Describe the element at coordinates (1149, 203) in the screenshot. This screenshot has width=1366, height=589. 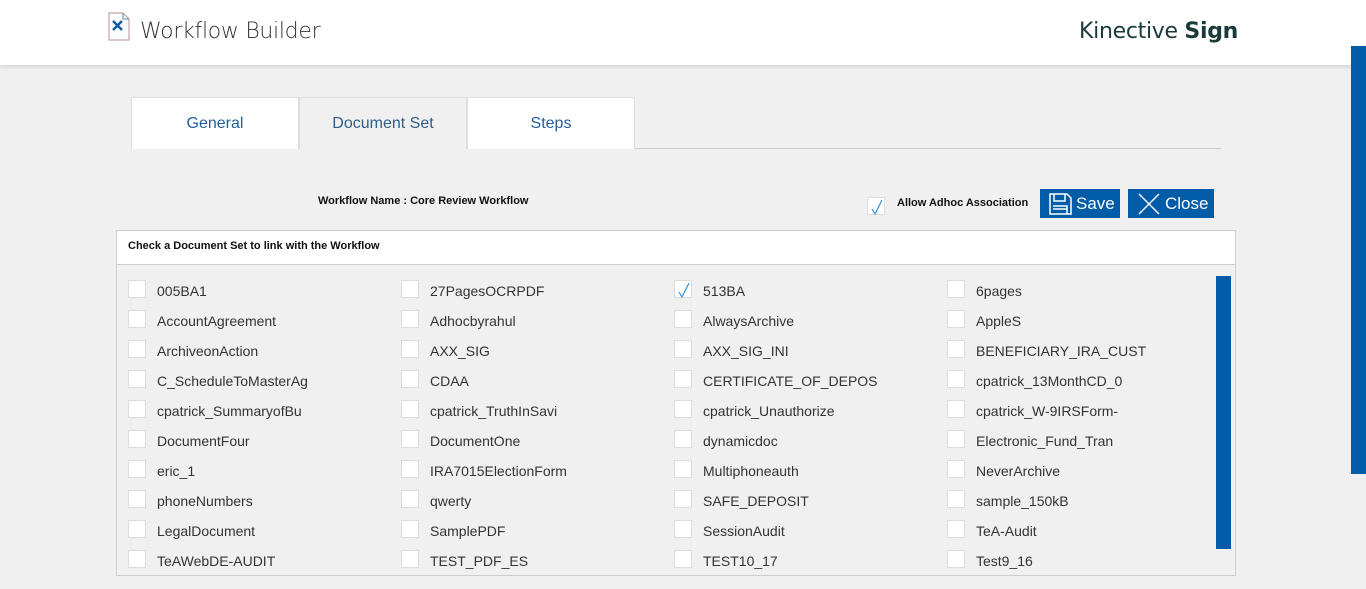
I see `close-icon` at that location.